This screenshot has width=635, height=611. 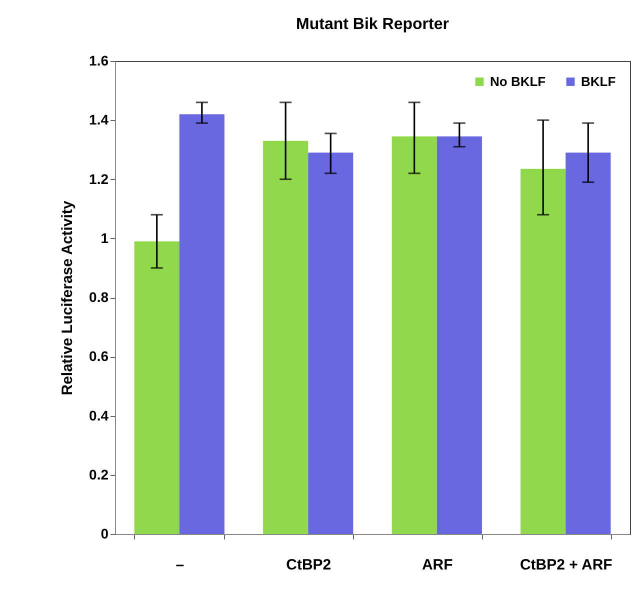 What do you see at coordinates (518, 81) in the screenshot?
I see `legend-label: No BKLF` at bounding box center [518, 81].